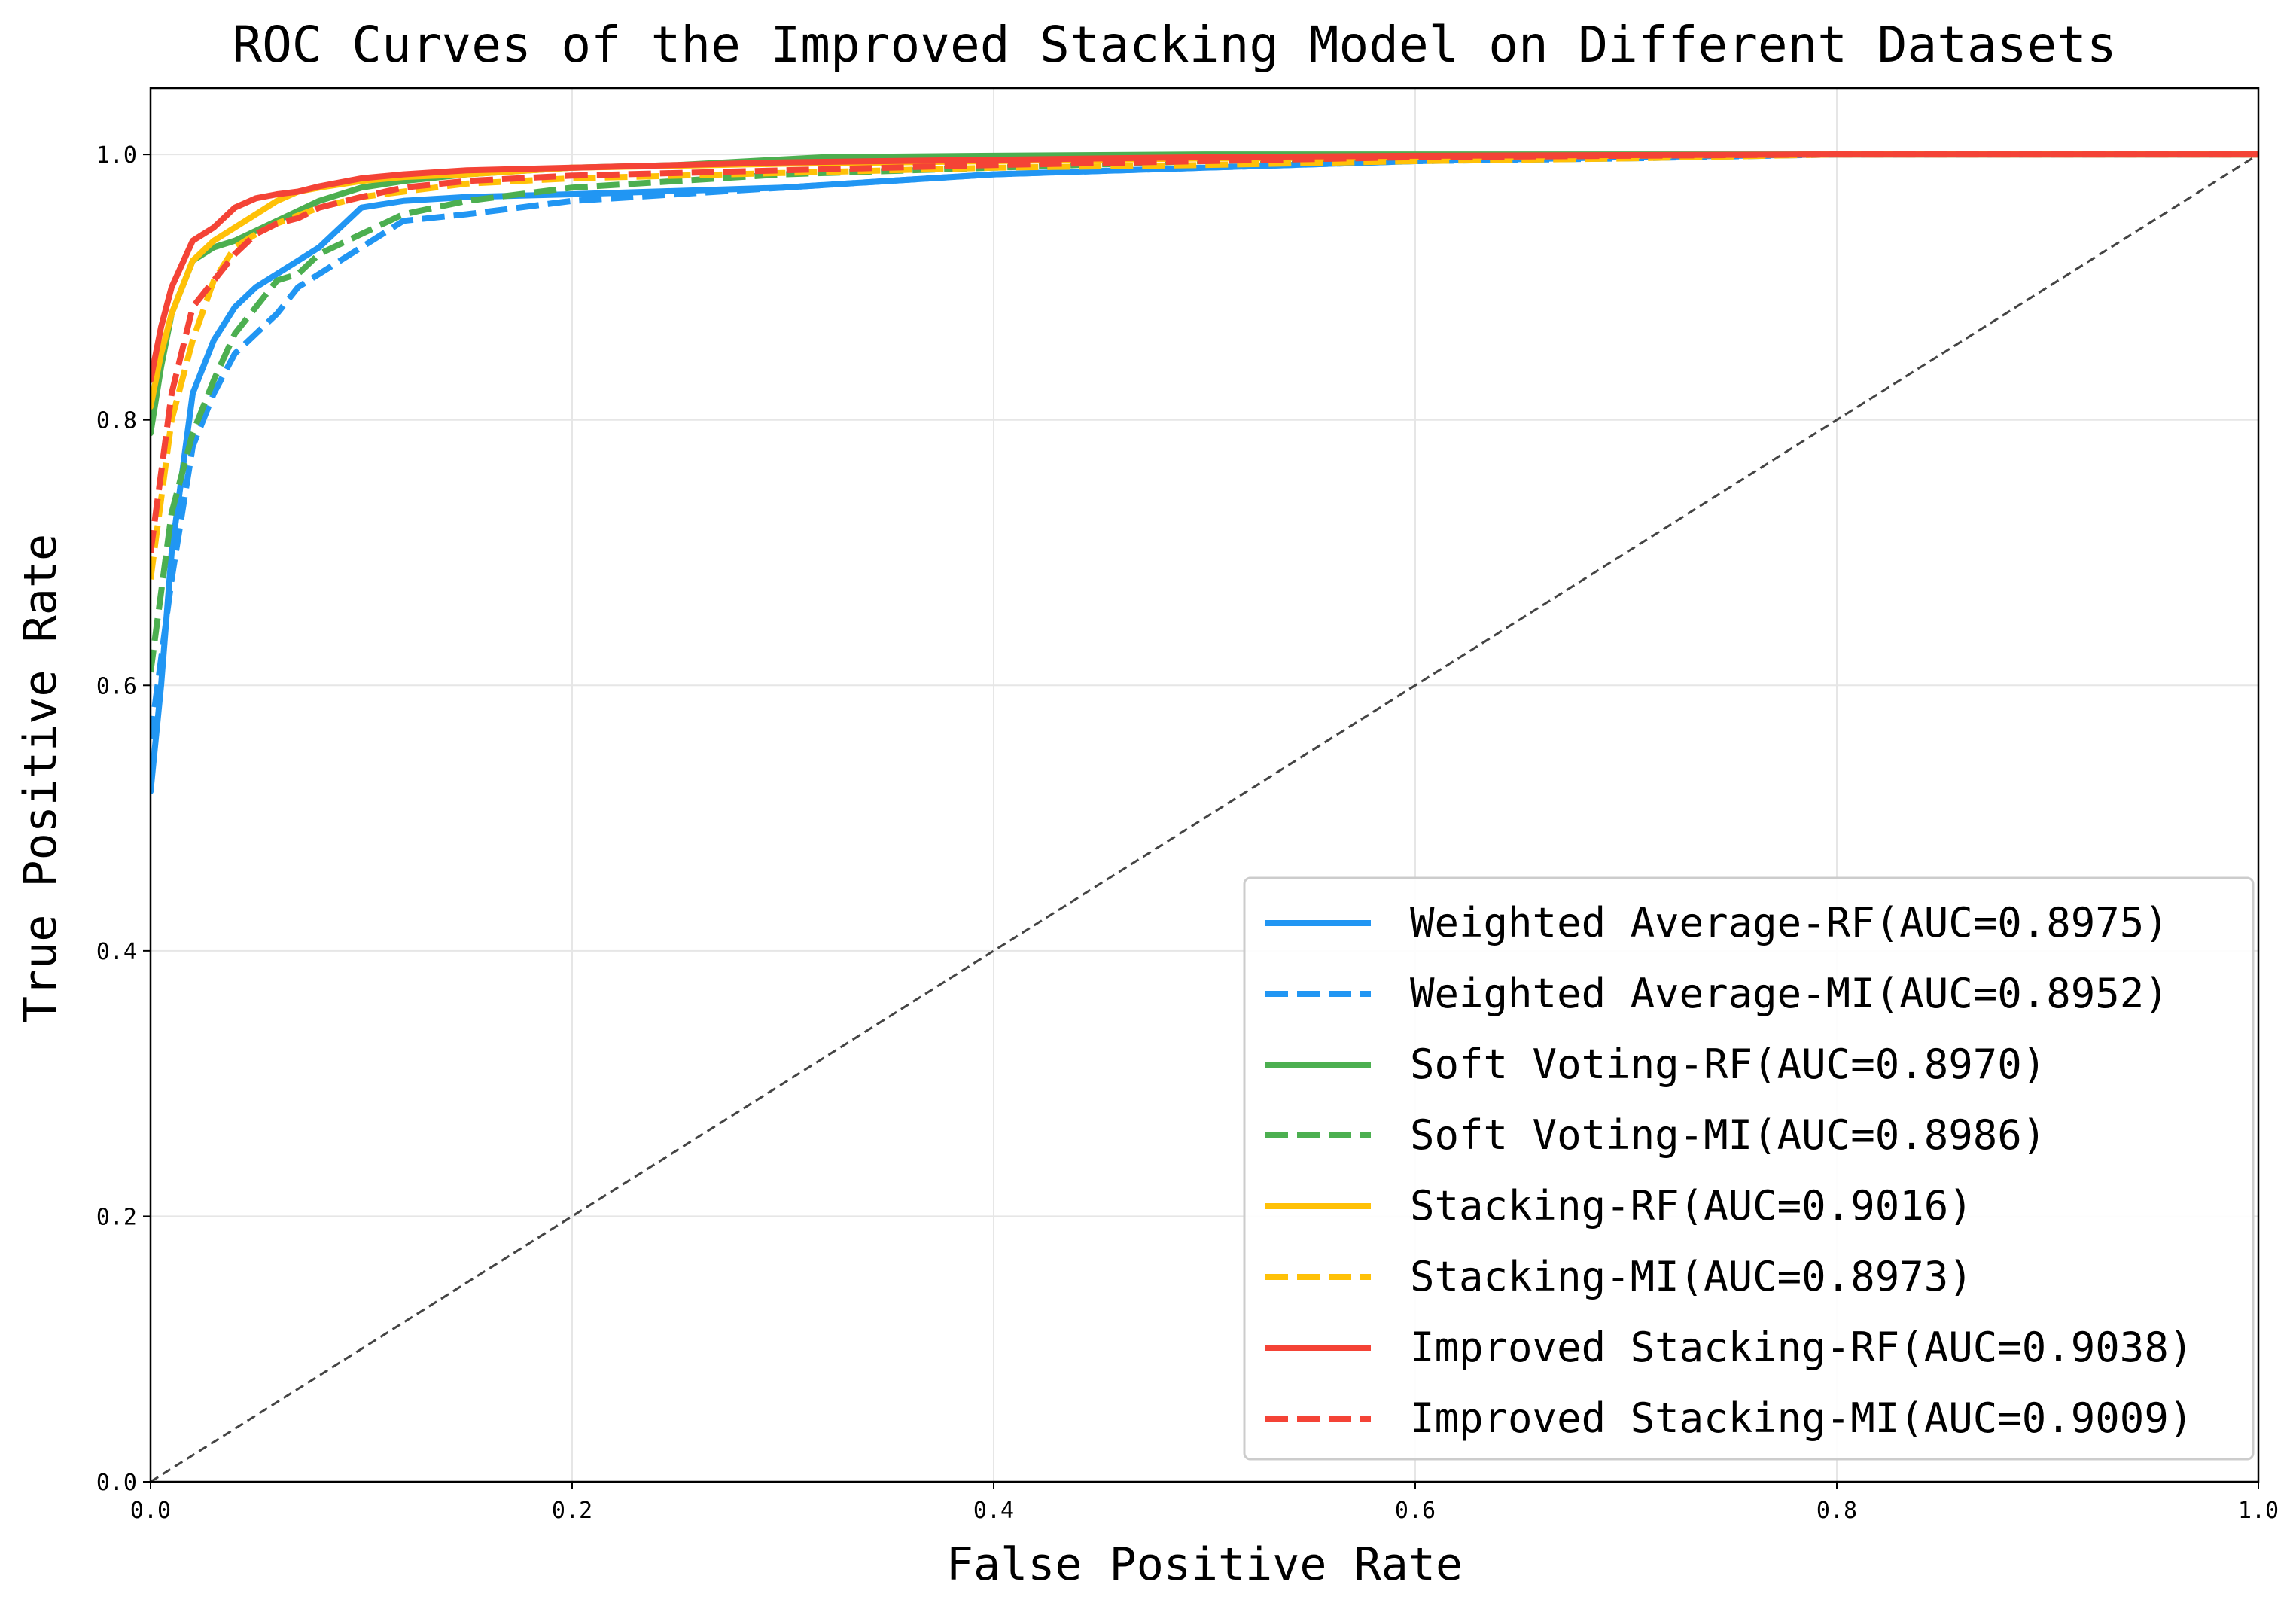  What do you see at coordinates (1415, 1511) in the screenshot?
I see `x-tick-label: 0.6` at bounding box center [1415, 1511].